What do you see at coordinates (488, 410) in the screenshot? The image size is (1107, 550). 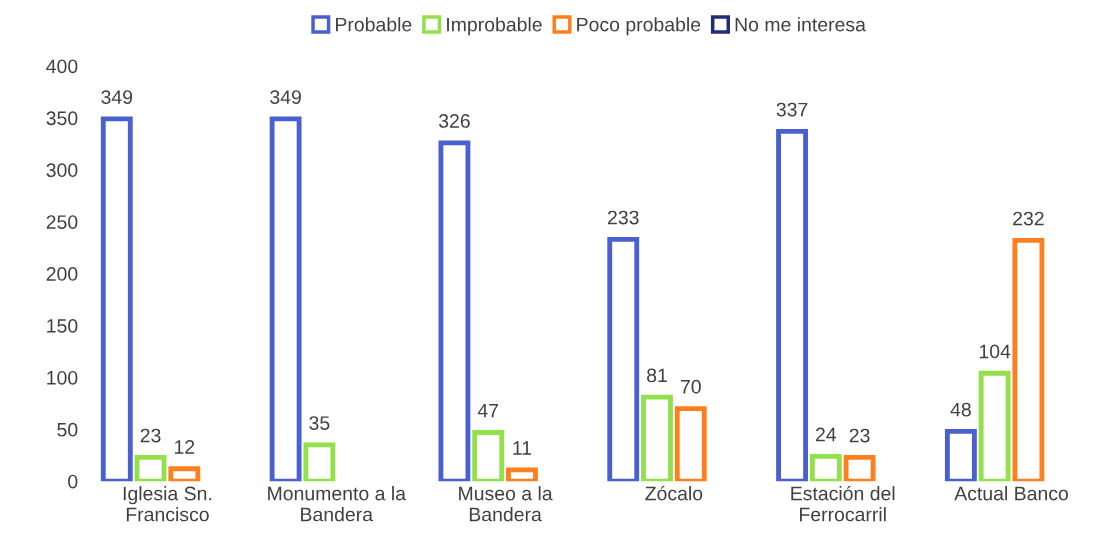 I see `data-label: 47` at bounding box center [488, 410].